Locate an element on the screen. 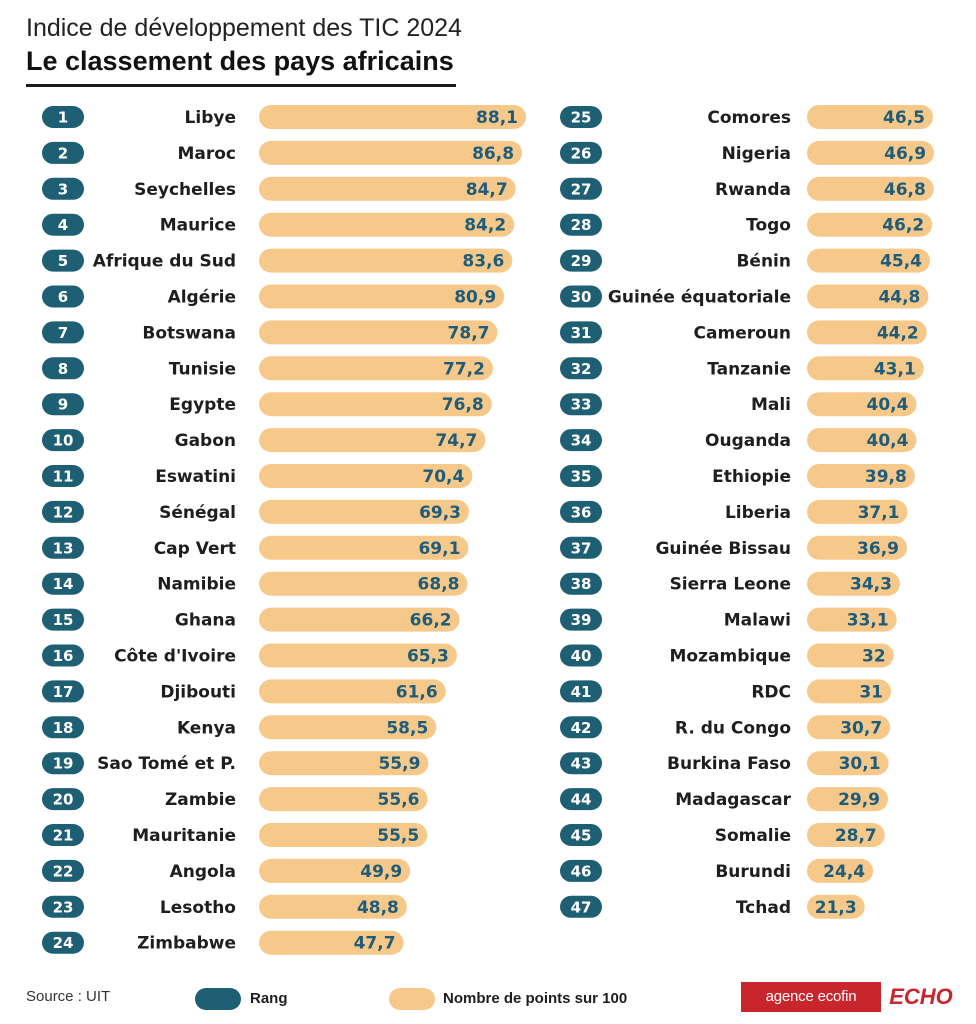 The width and height of the screenshot is (976, 1024). legend-rank-label: Rang is located at coordinates (269, 998).